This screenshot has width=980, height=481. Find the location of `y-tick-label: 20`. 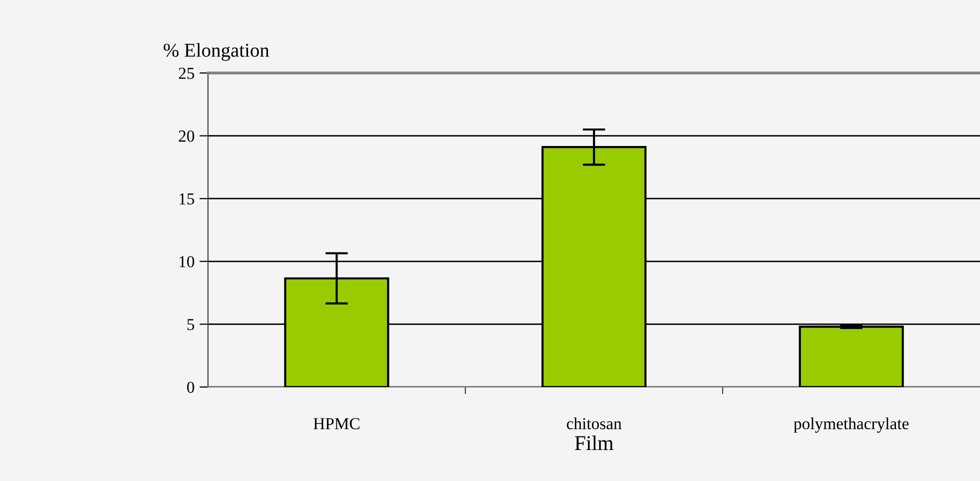

y-tick-label: 20 is located at coordinates (186, 136).